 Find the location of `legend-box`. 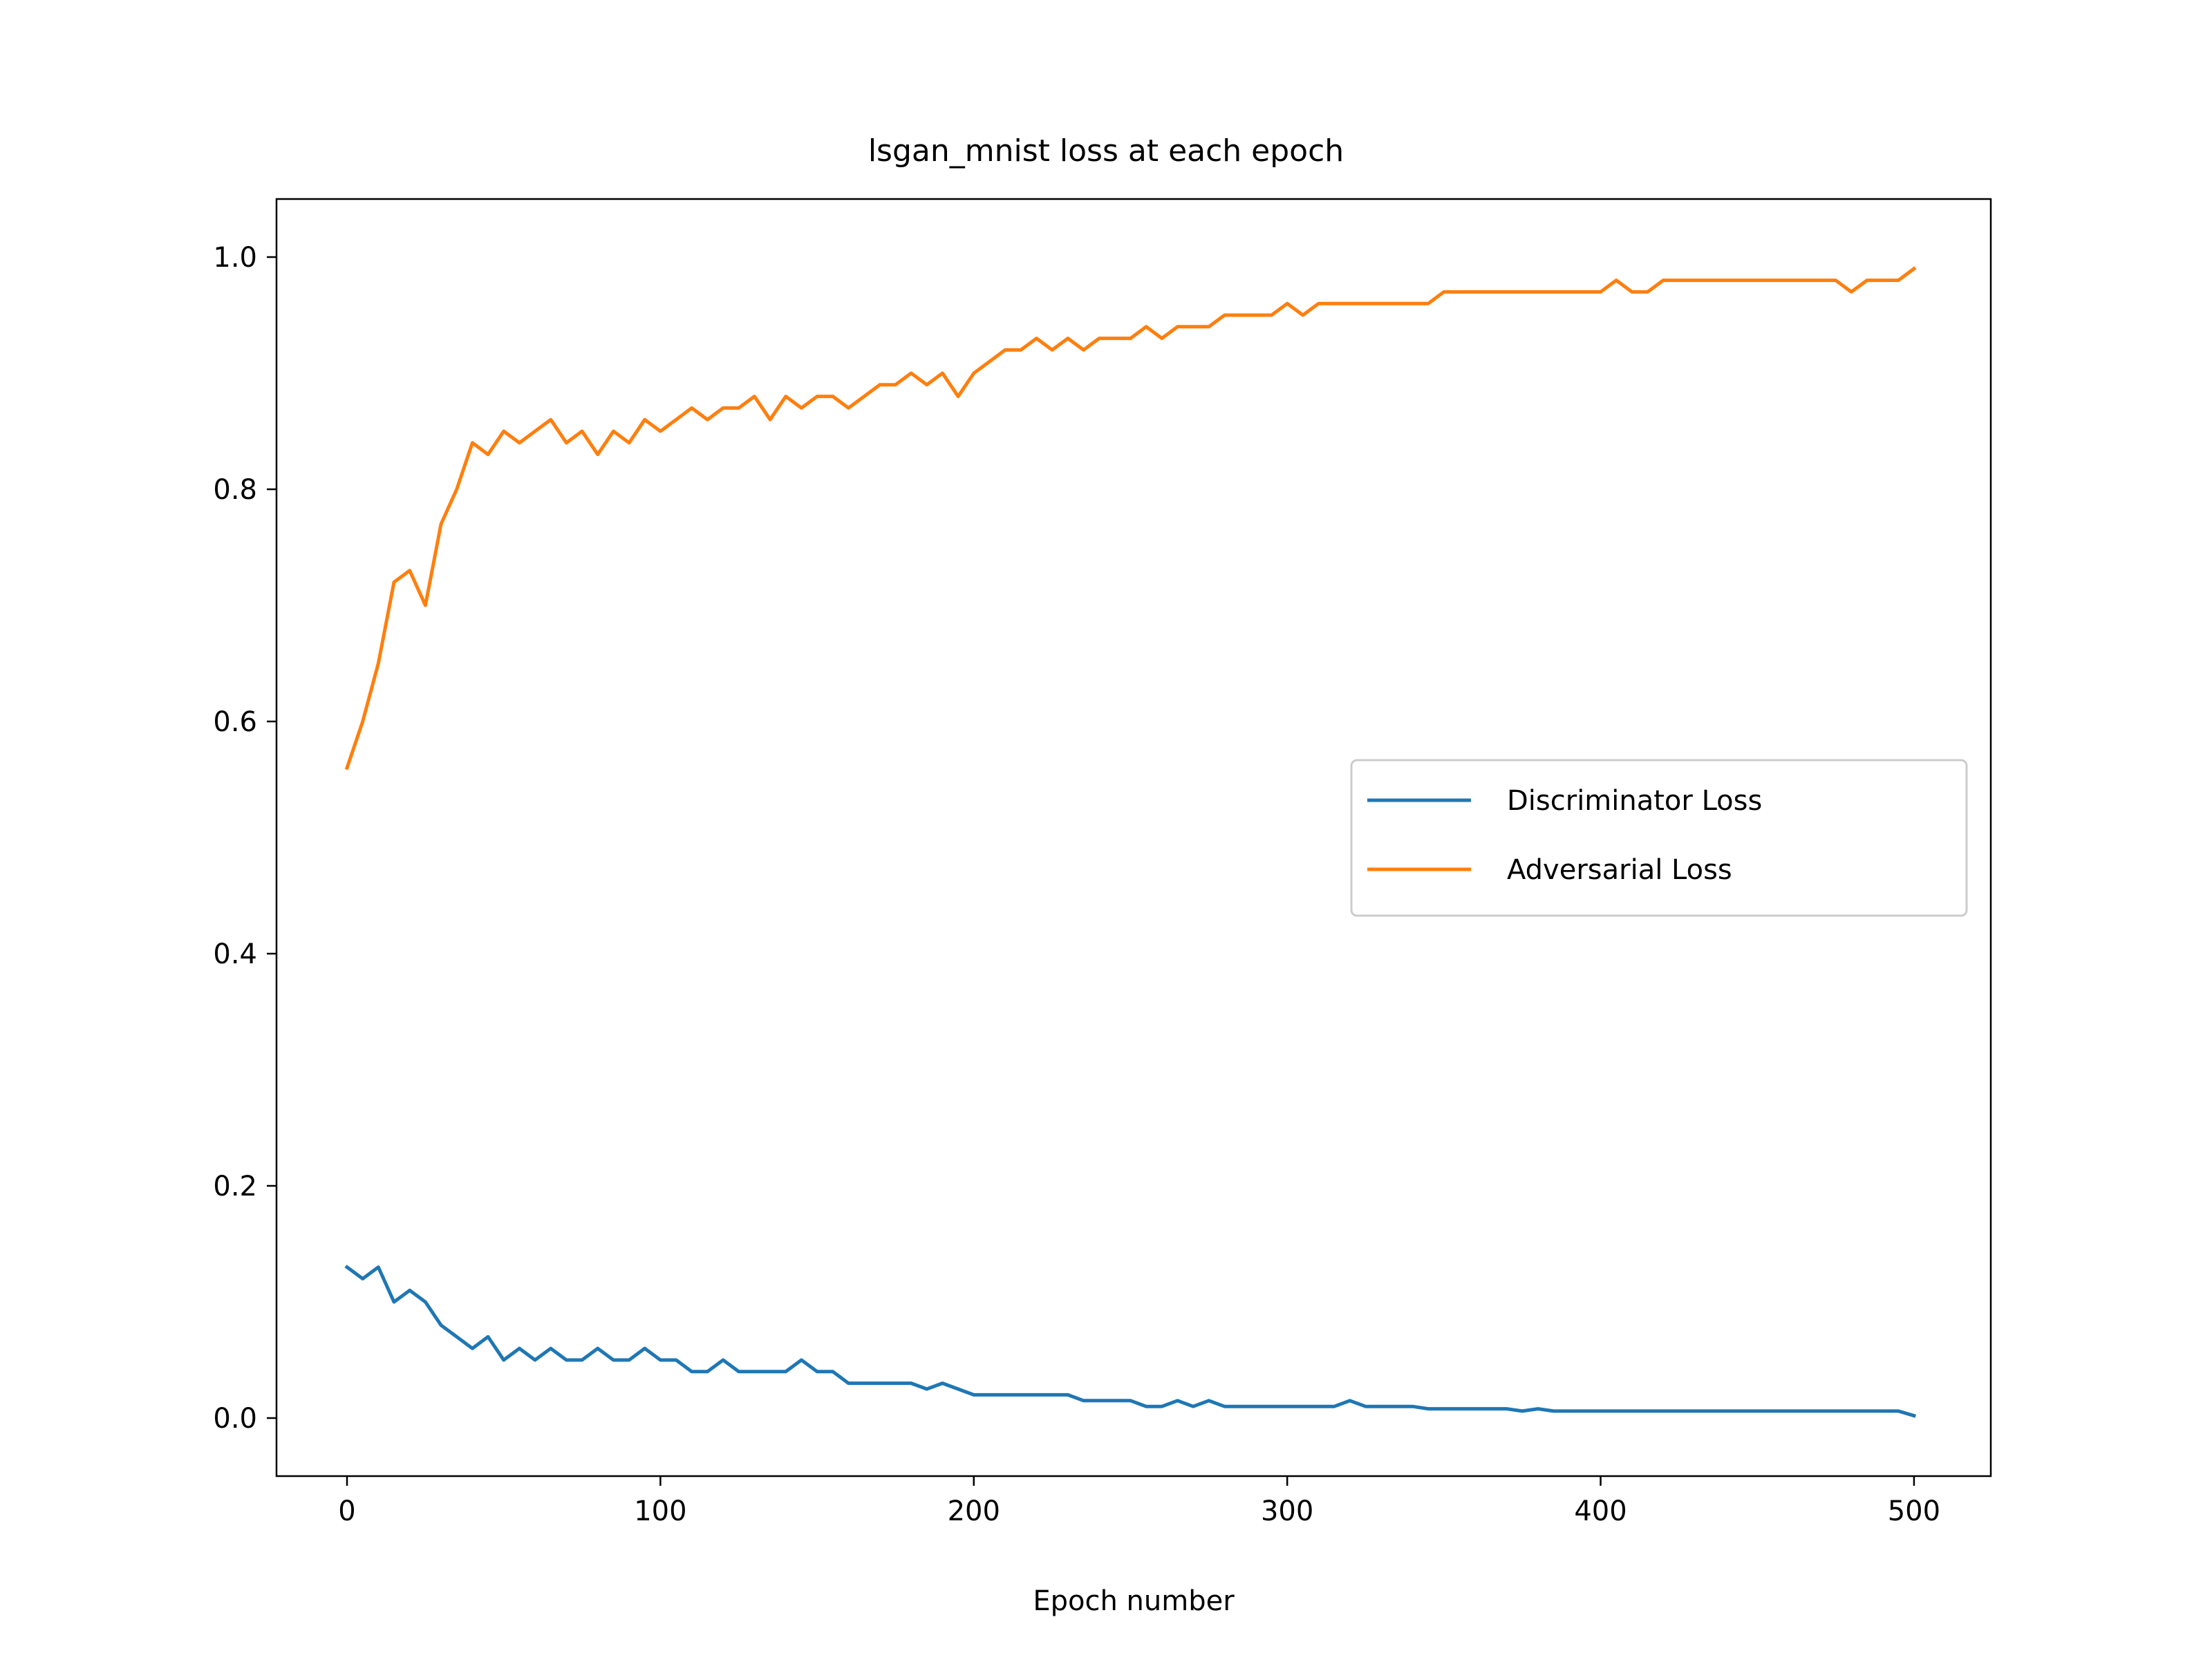

legend-box is located at coordinates (1659, 838).